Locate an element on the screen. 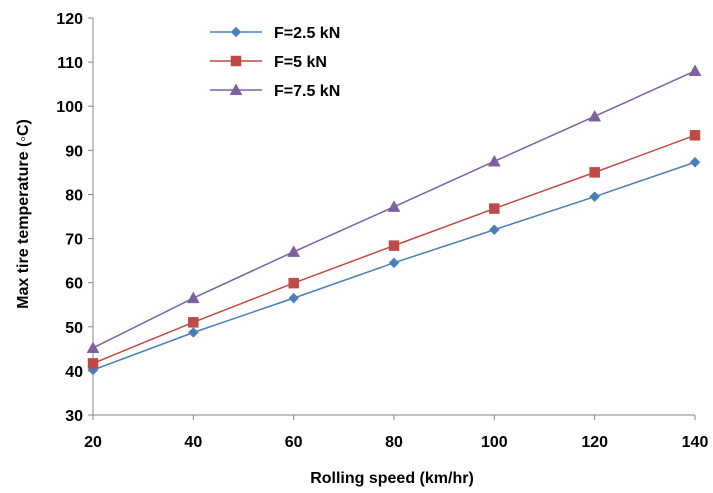  legend-label: F=7.5 kN is located at coordinates (307, 91).